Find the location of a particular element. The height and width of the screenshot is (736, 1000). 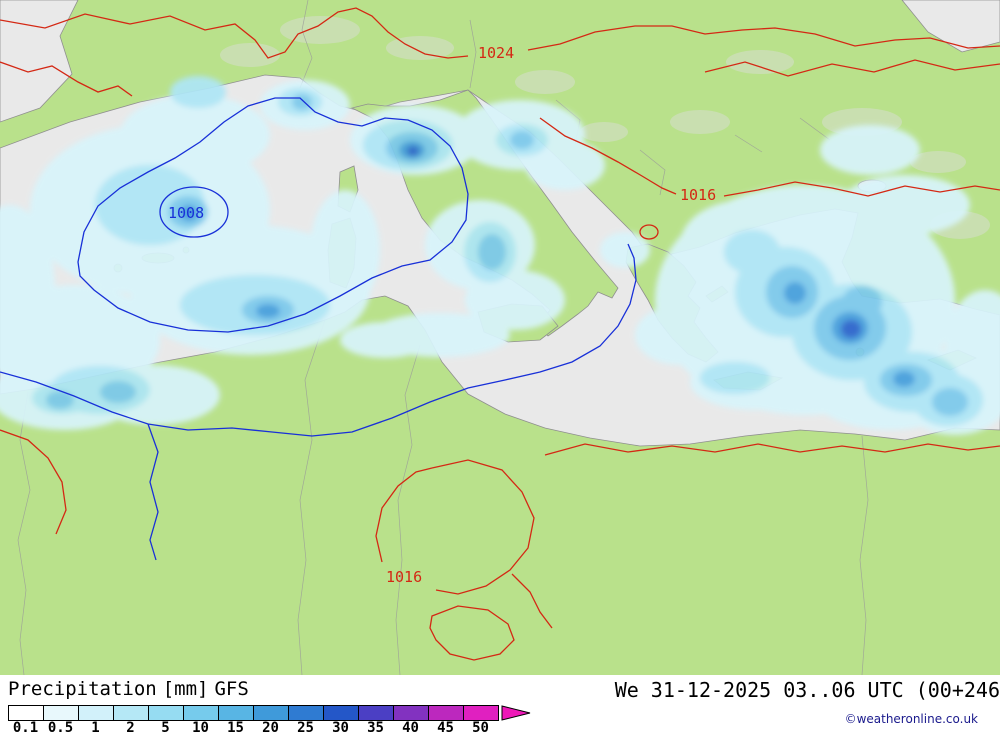

legend-labels: 0.1 0.5 1 2 5 10 15 20 25 30 35 40 45 50 is located at coordinates (253, 728).